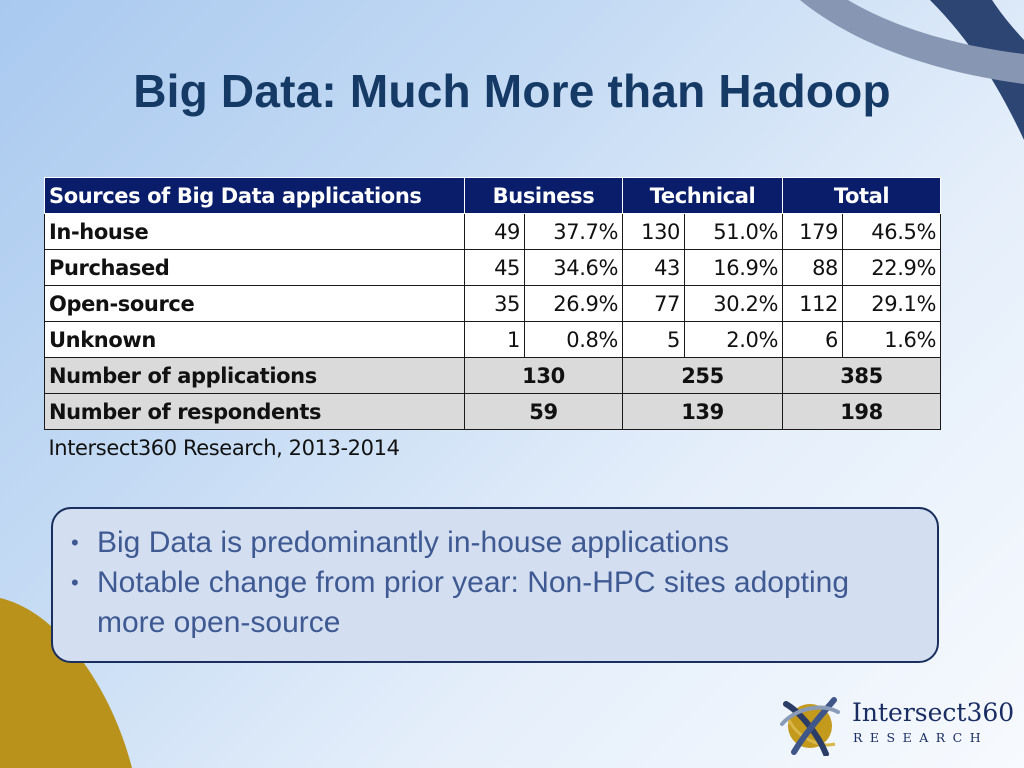 The height and width of the screenshot is (768, 1024). What do you see at coordinates (653, 339) in the screenshot?
I see `technical-count: 5` at bounding box center [653, 339].